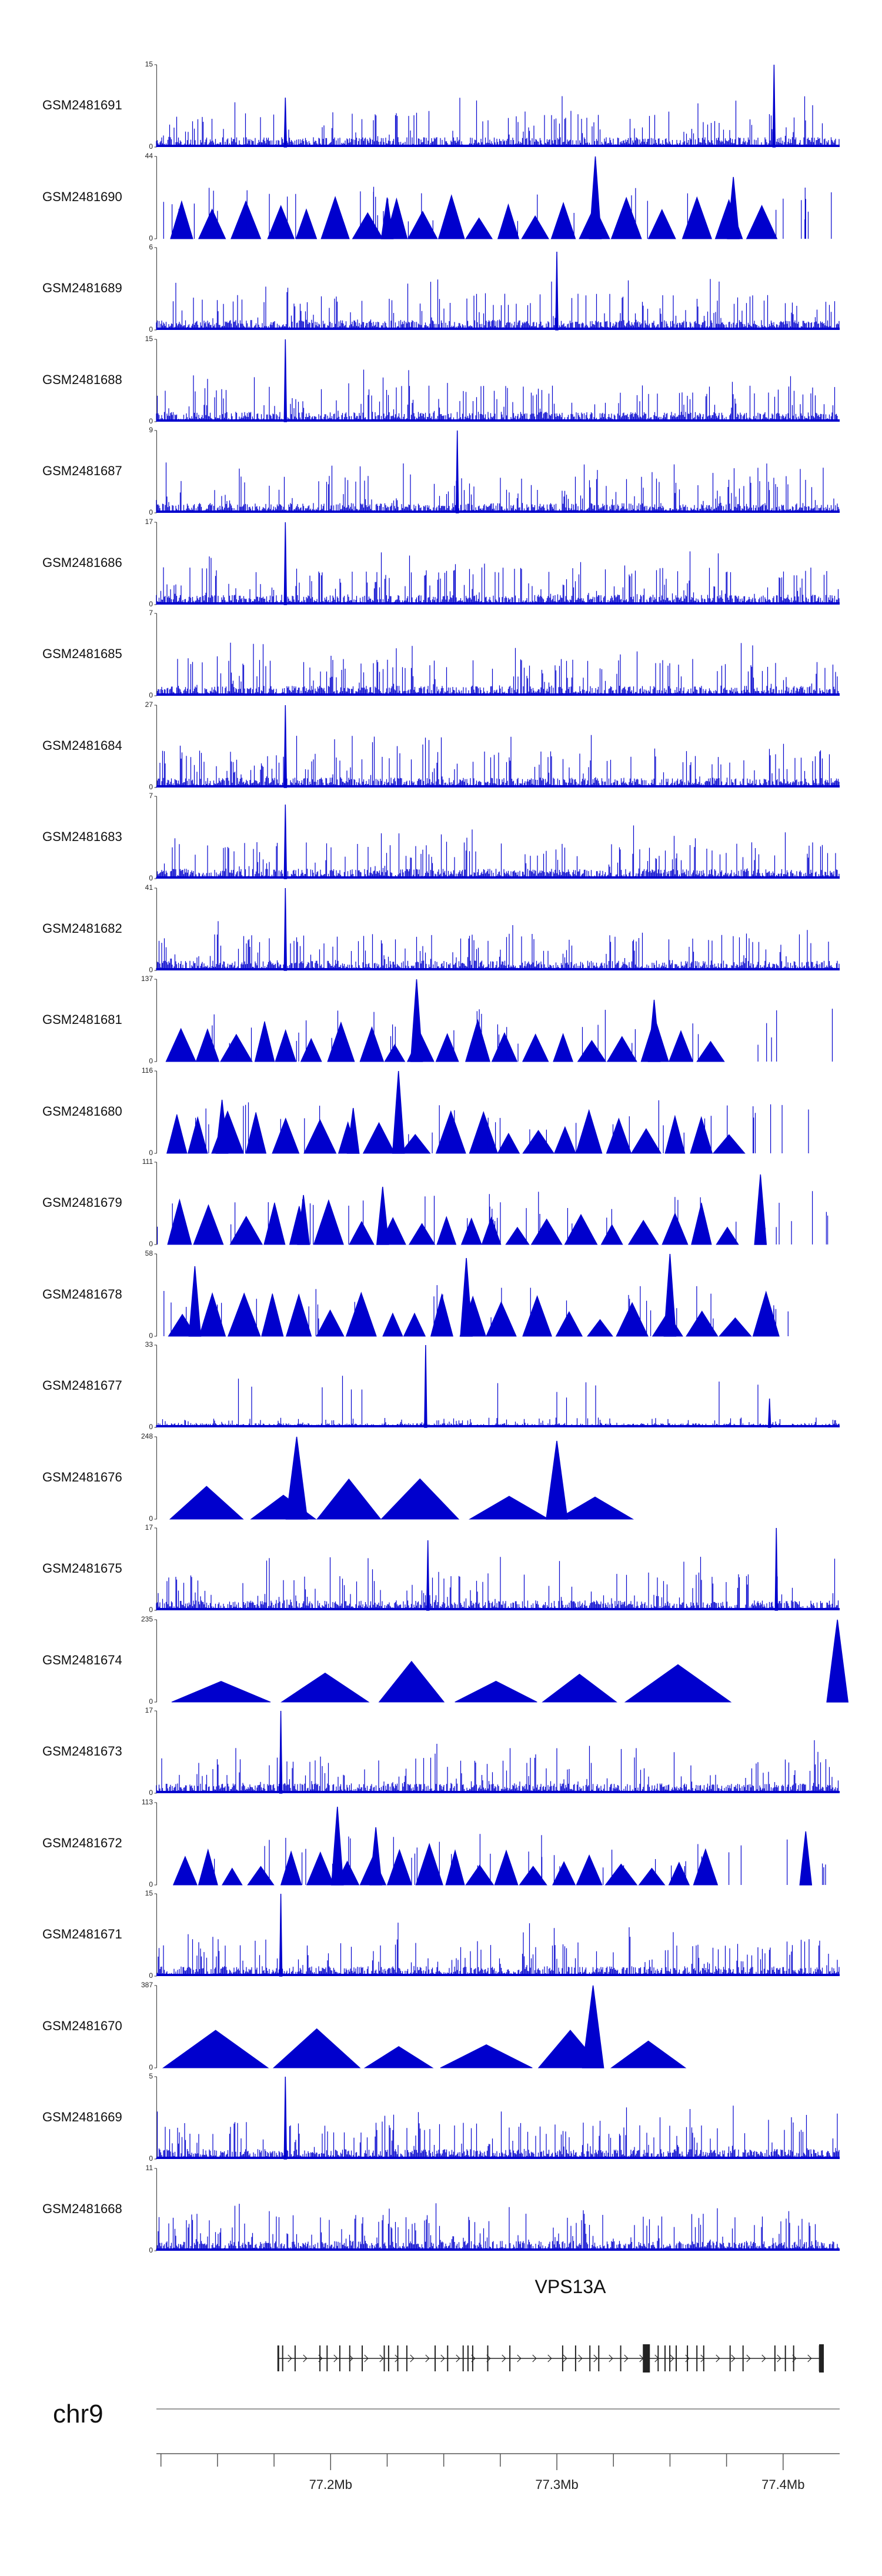  What do you see at coordinates (82, 1659) in the screenshot?
I see `track-name: GSM2481674` at bounding box center [82, 1659].